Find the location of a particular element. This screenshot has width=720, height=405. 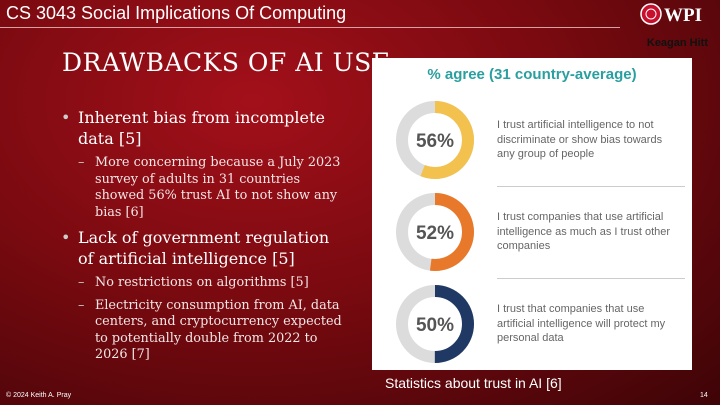

logo: WPI is located at coordinates (671, 14).